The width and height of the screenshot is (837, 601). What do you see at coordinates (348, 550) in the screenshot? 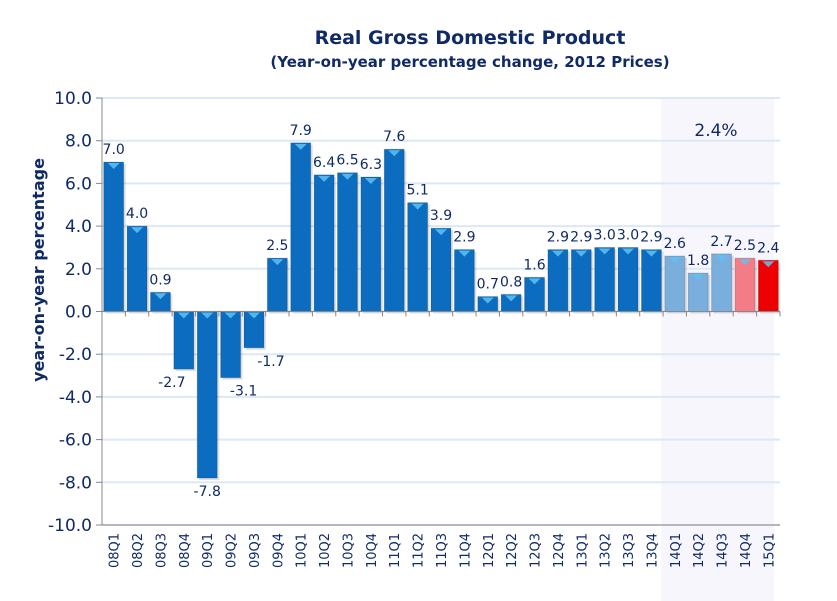
I see `x-tick-label: 10Q3` at bounding box center [348, 550].